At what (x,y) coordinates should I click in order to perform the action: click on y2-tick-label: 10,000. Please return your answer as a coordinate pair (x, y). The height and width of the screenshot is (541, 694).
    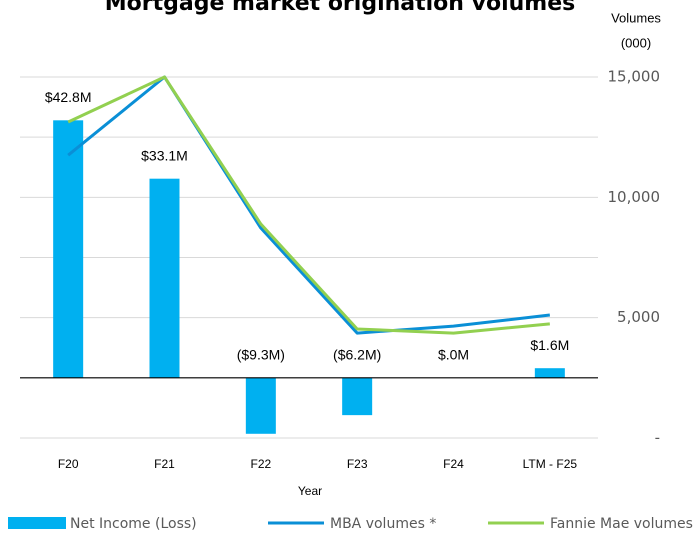
    Looking at the image, I should click on (634, 197).